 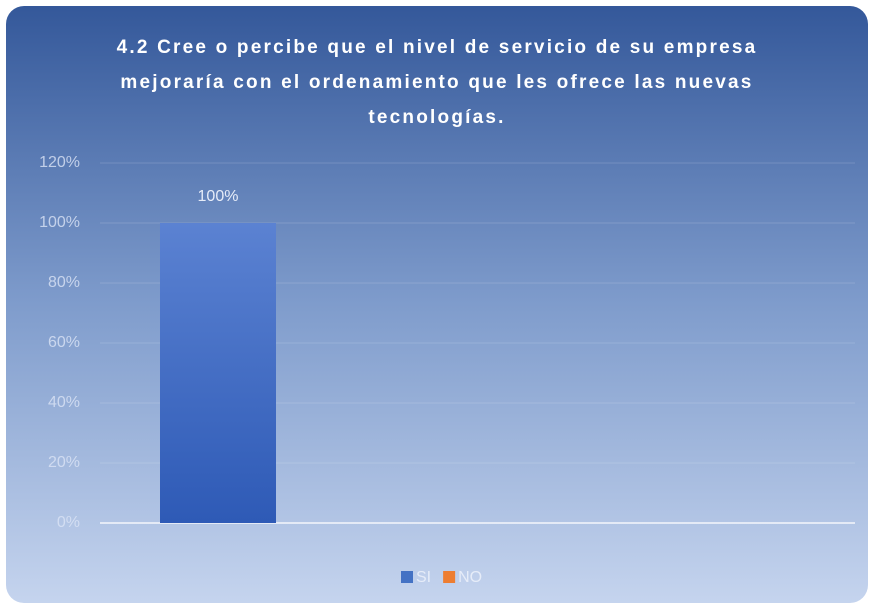 What do you see at coordinates (470, 577) in the screenshot?
I see `legend-label: NO` at bounding box center [470, 577].